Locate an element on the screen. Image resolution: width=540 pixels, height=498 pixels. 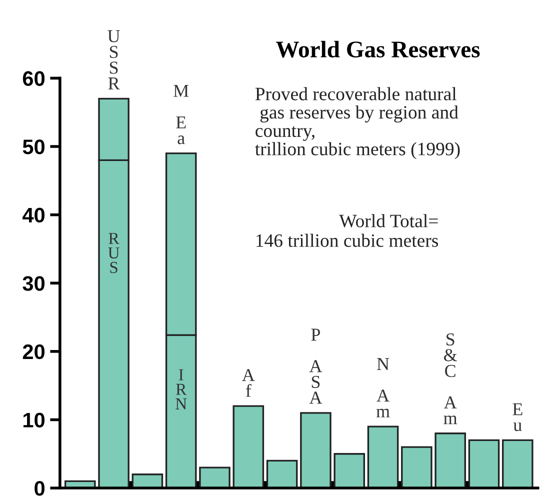
x-tick-label: N A m is located at coordinates (383, 388).